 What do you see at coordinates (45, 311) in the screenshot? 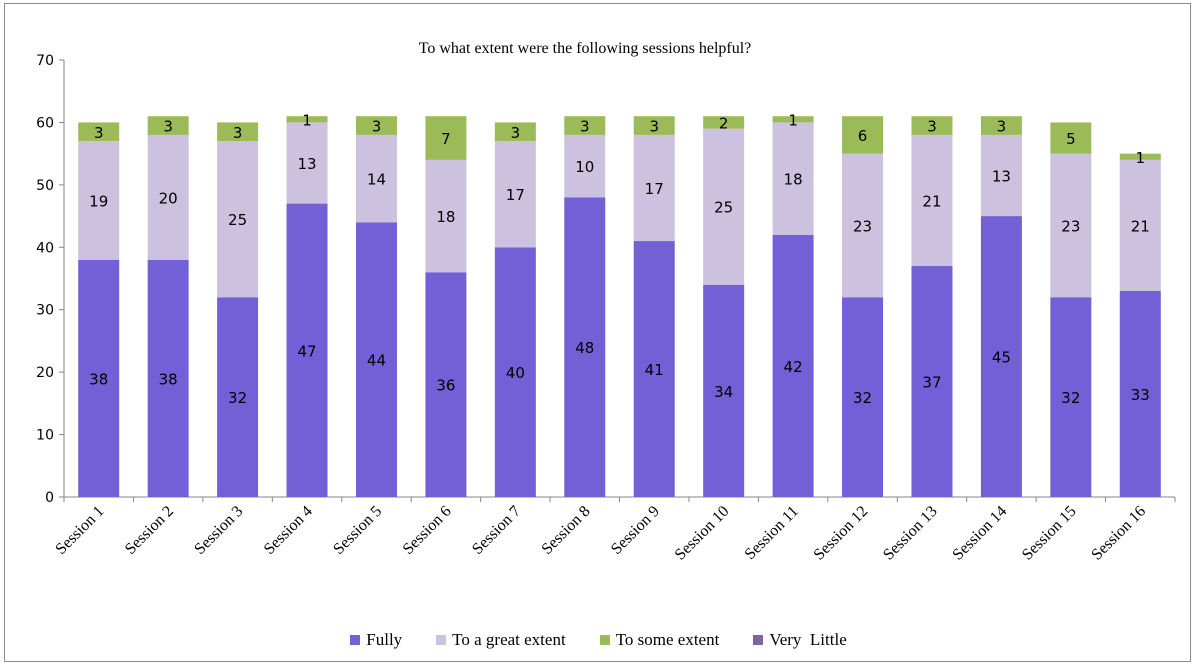
I see `y-tick-label: 30` at bounding box center [45, 311].